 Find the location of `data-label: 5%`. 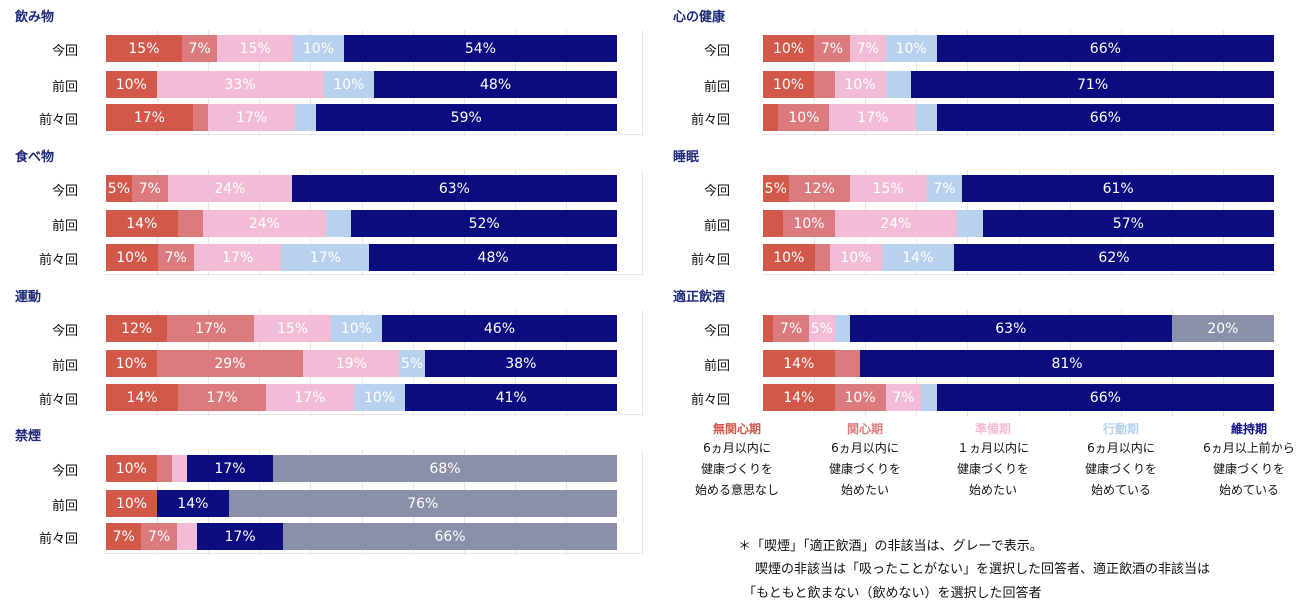

data-label: 5% is located at coordinates (775, 188).